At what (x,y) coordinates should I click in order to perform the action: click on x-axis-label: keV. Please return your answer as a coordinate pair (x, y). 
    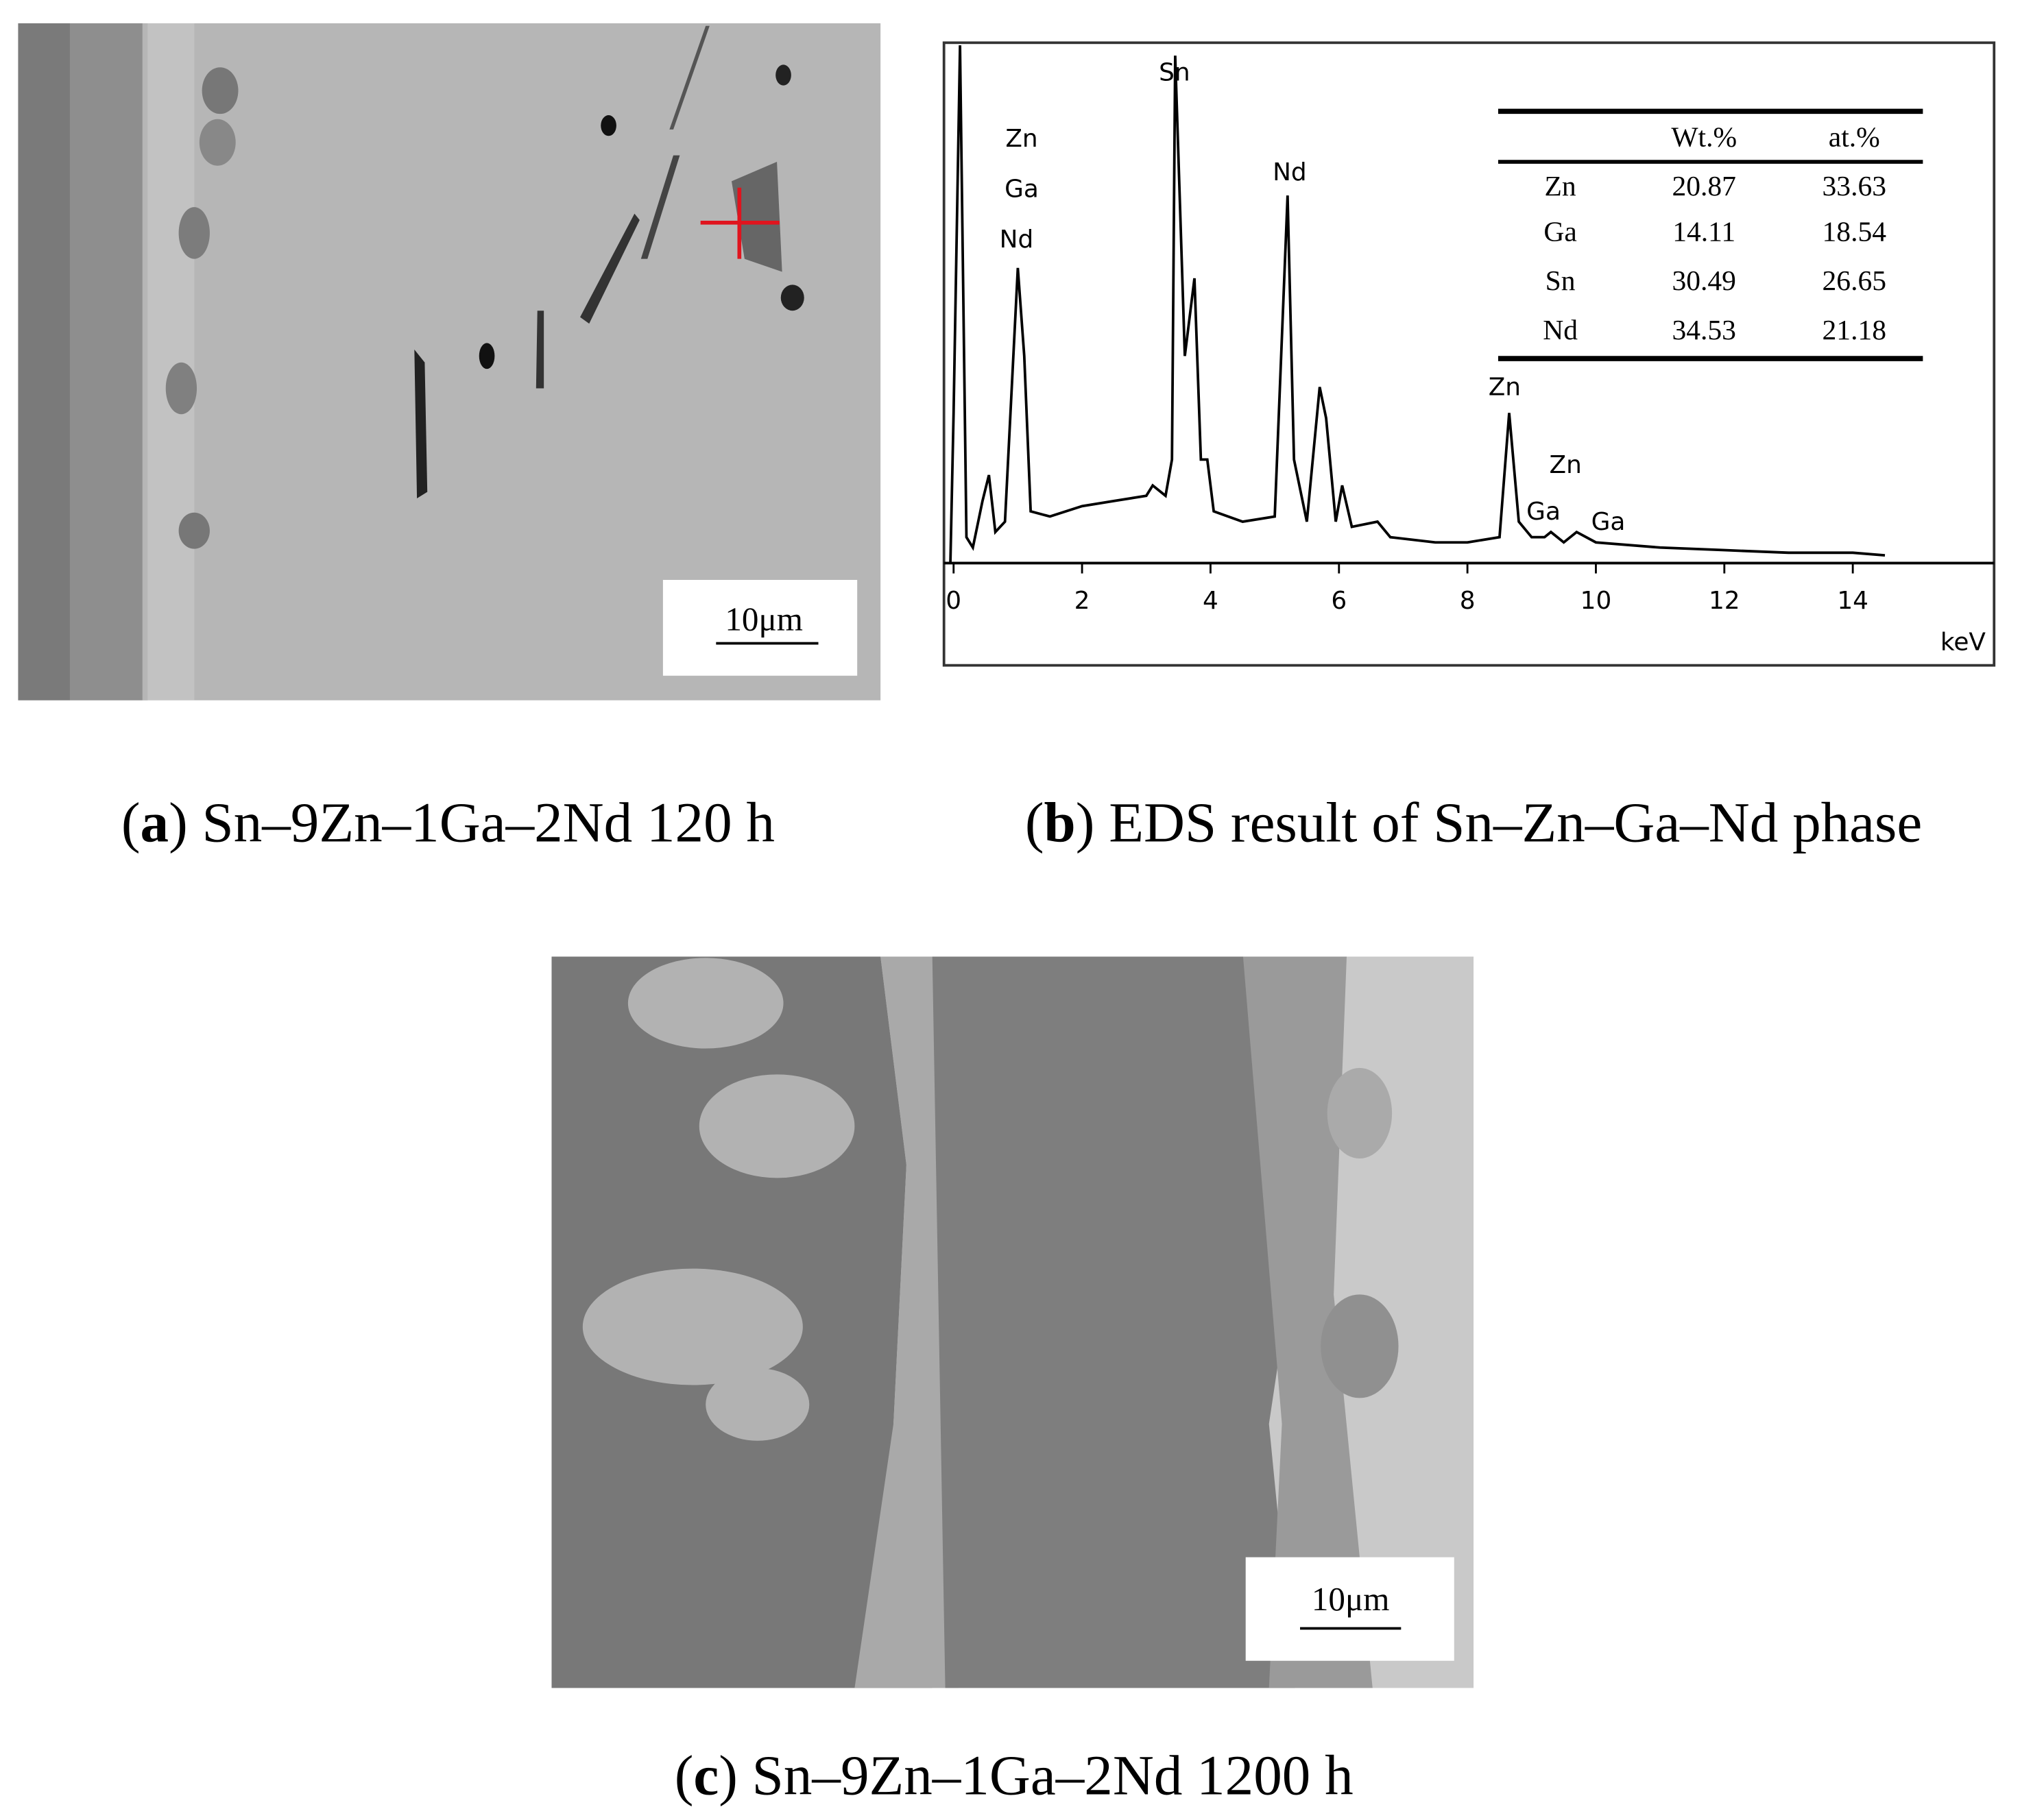
    Looking at the image, I should click on (1963, 643).